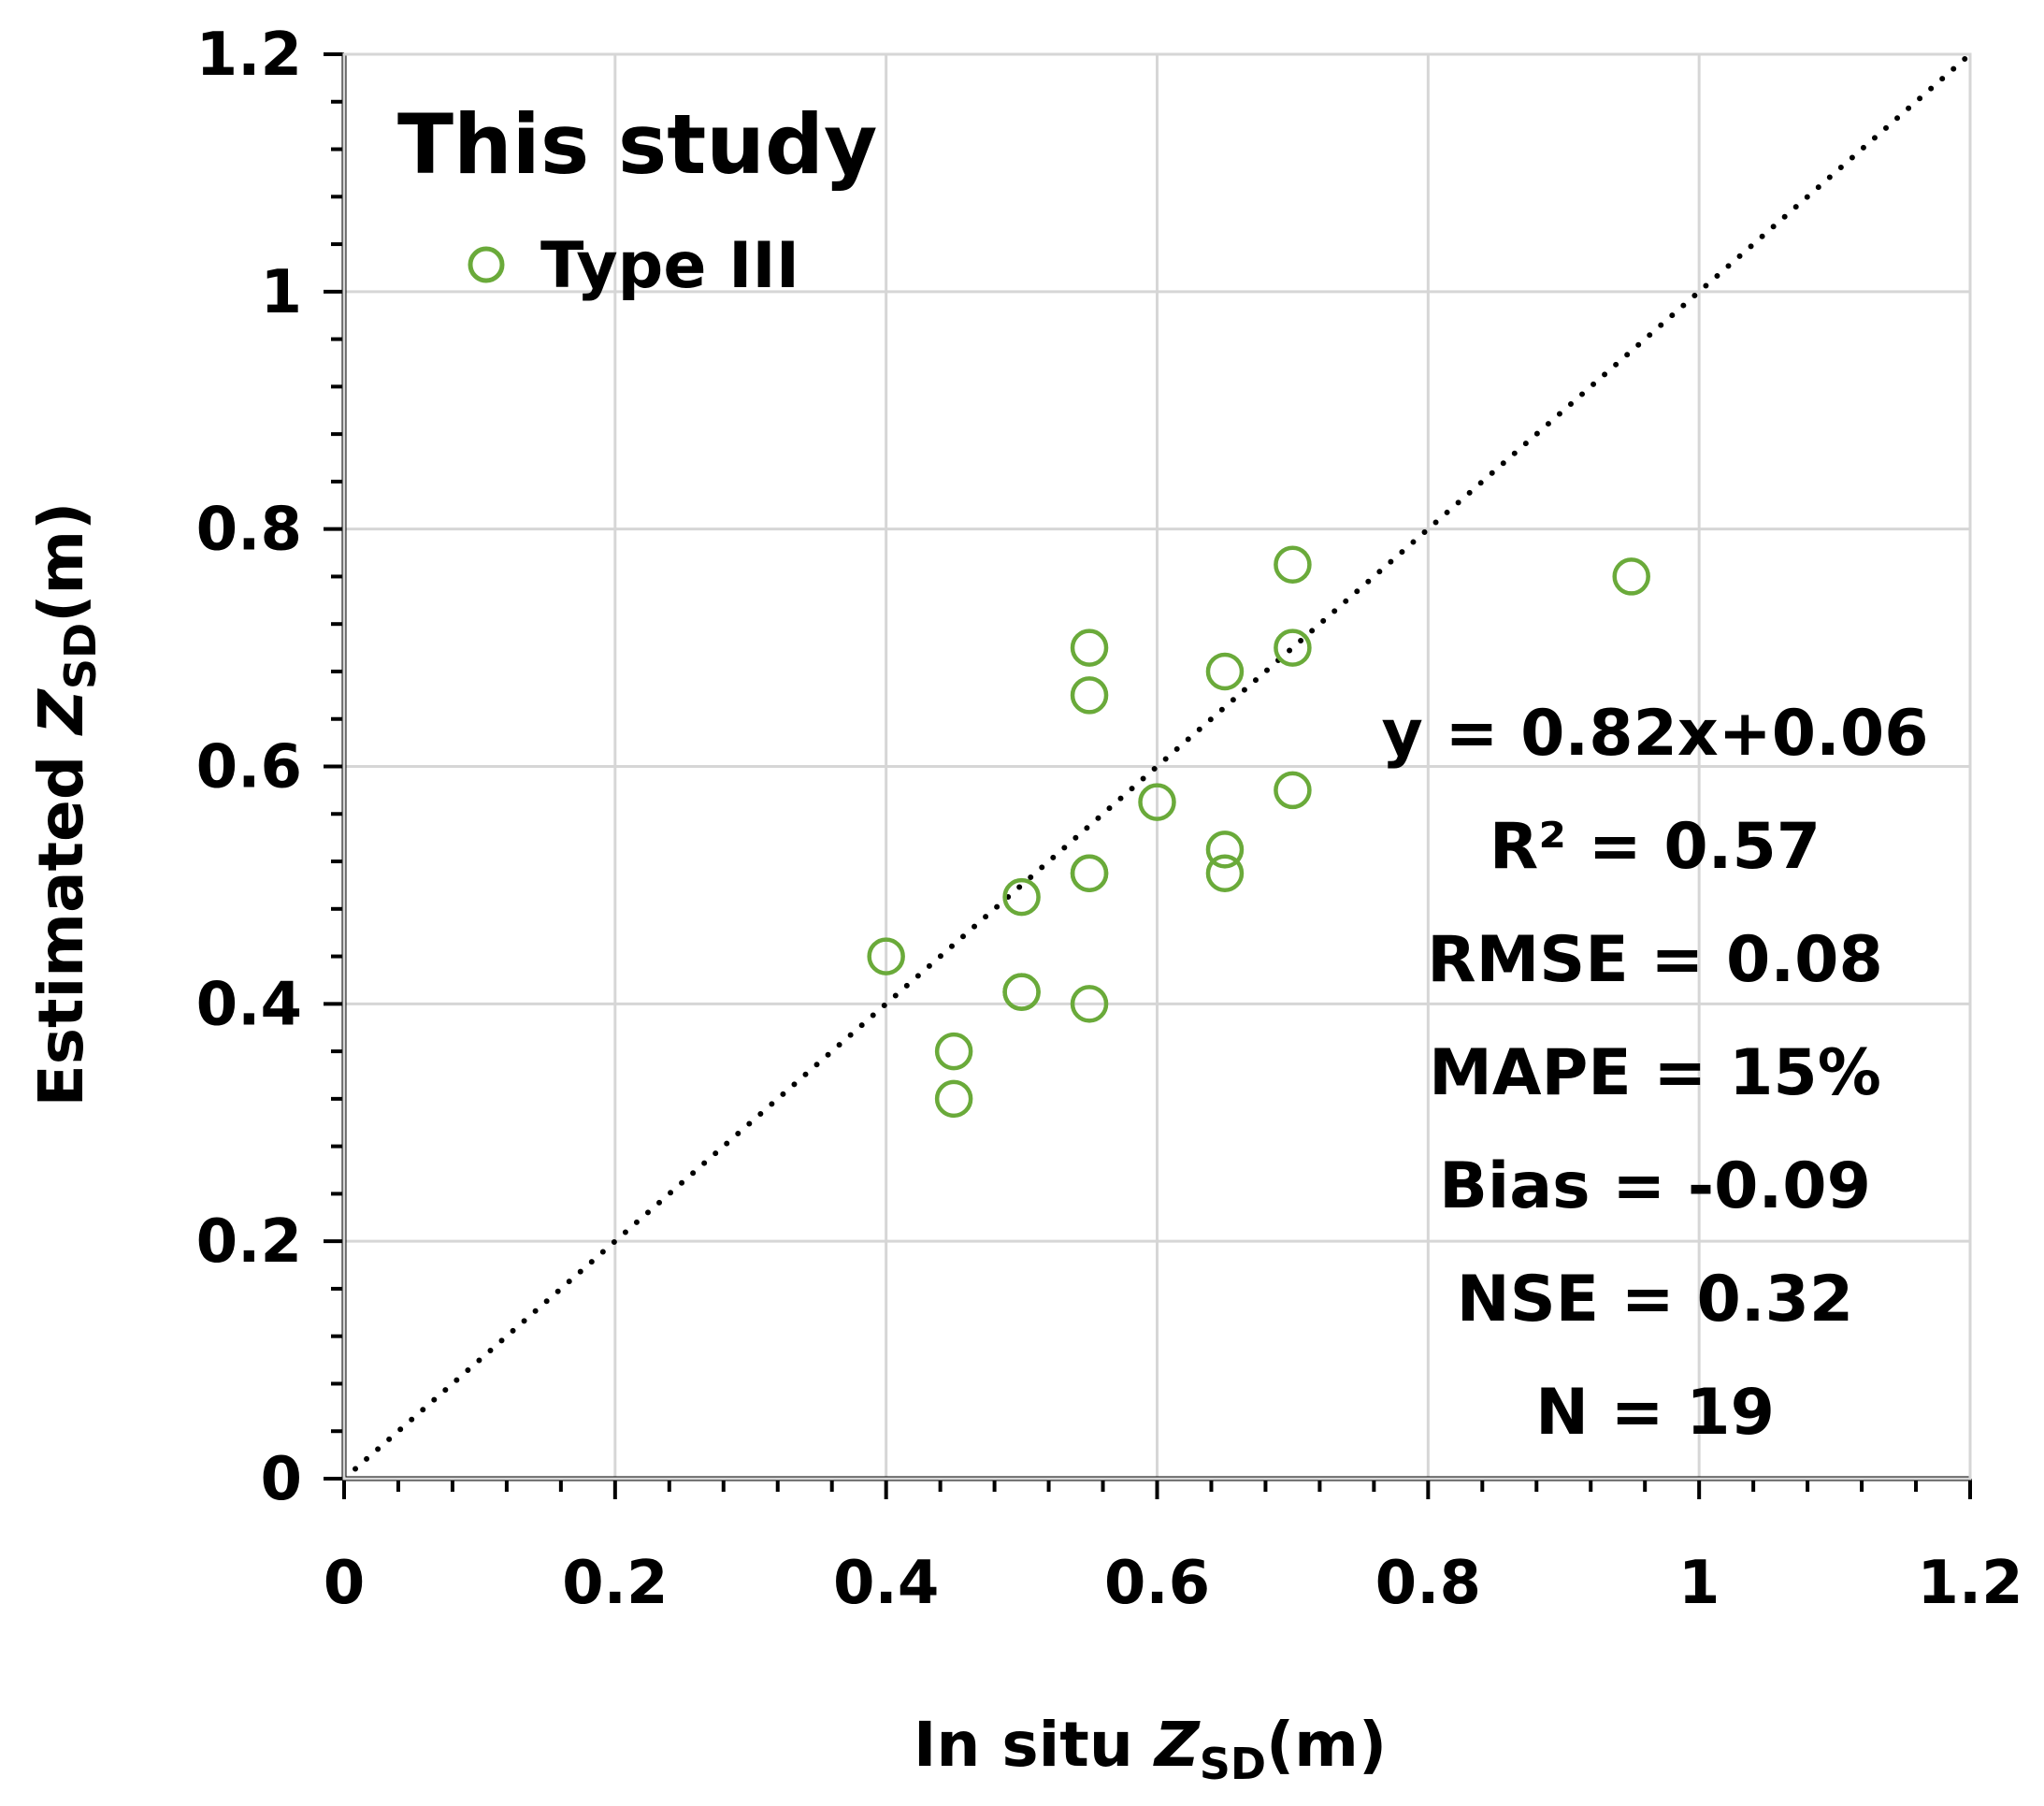 This screenshot has width=2044, height=1806. Describe the element at coordinates (886, 1583) in the screenshot. I see `x-tick-label: 0.4` at that location.